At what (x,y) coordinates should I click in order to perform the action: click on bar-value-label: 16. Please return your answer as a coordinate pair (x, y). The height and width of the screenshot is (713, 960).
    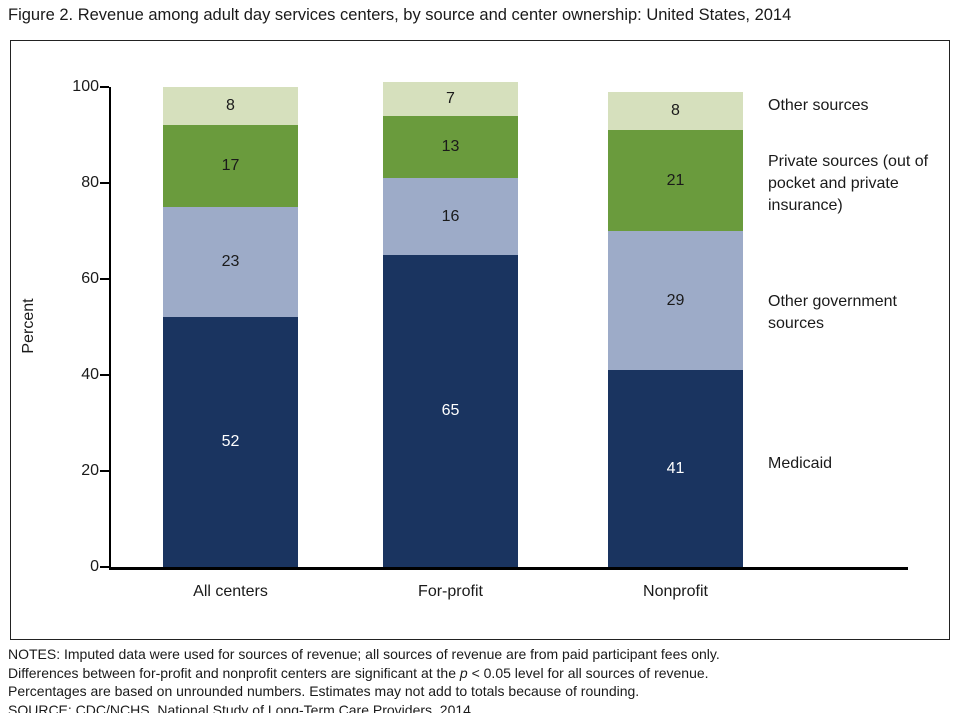
    Looking at the image, I should click on (450, 216).